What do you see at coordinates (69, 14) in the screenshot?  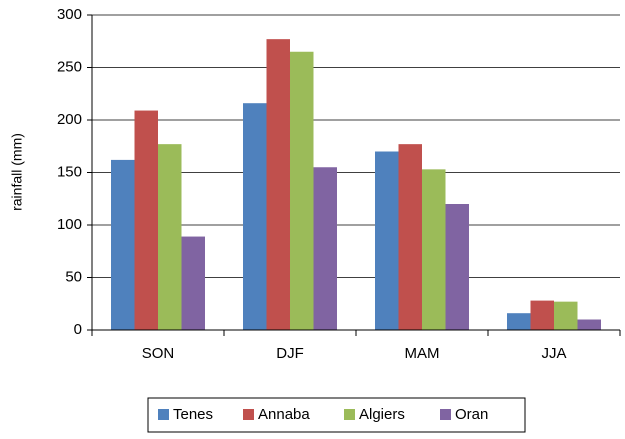 I see `y-tick-label: 300` at bounding box center [69, 14].